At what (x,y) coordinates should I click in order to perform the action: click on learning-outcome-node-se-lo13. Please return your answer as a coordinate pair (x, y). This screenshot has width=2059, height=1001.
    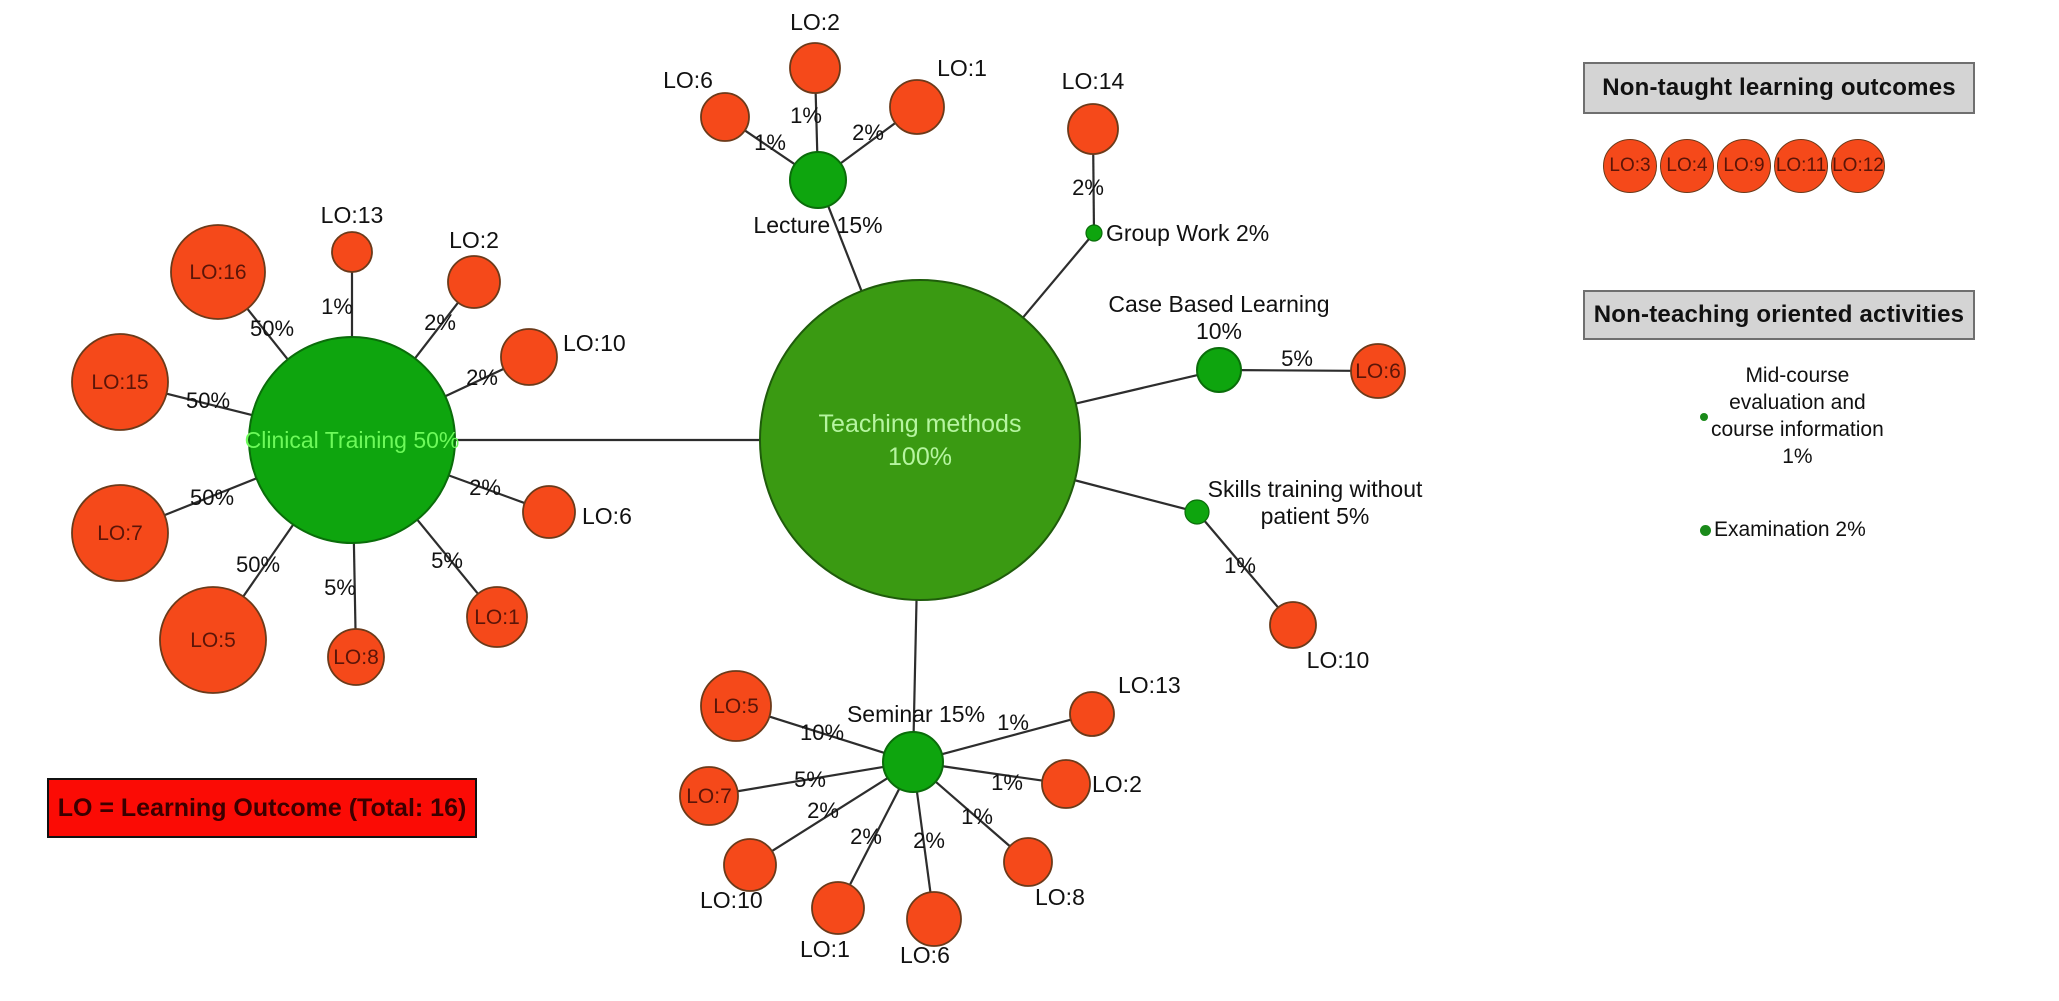
    Looking at the image, I should click on (1092, 714).